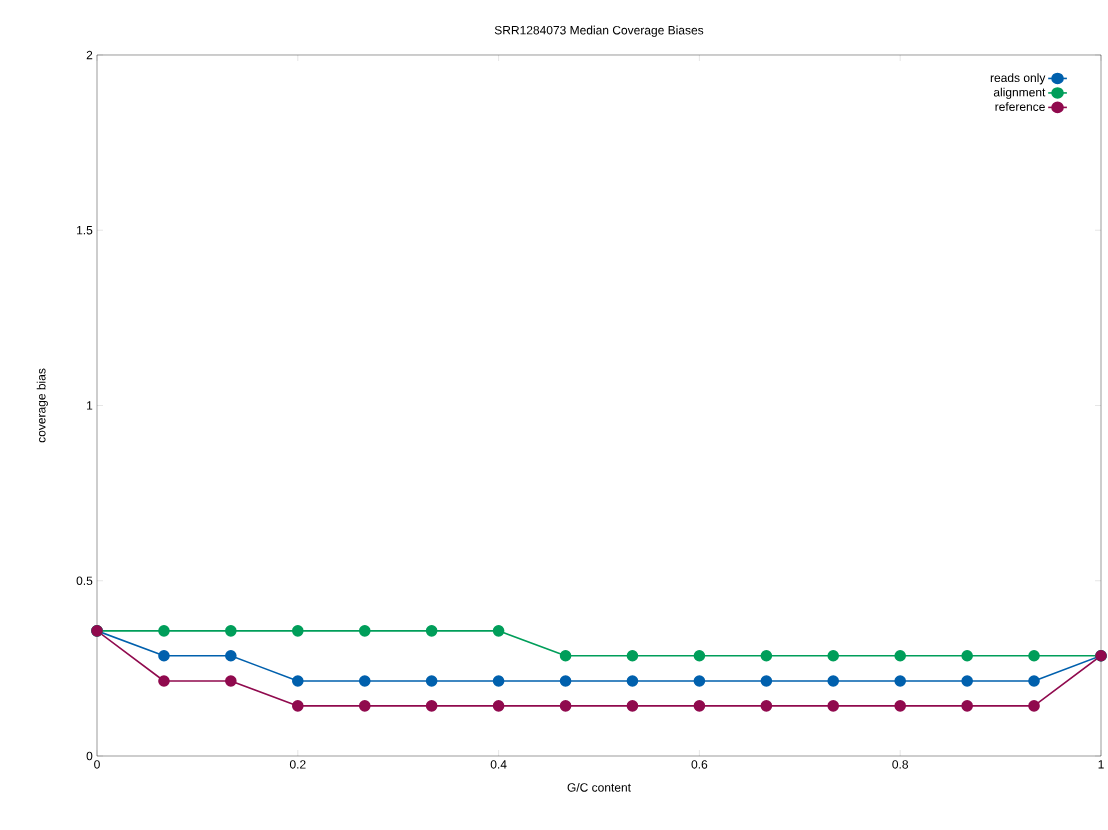 Image resolution: width=1108 pixels, height=830 pixels. I want to click on legend-label: alignment, so click(1019, 93).